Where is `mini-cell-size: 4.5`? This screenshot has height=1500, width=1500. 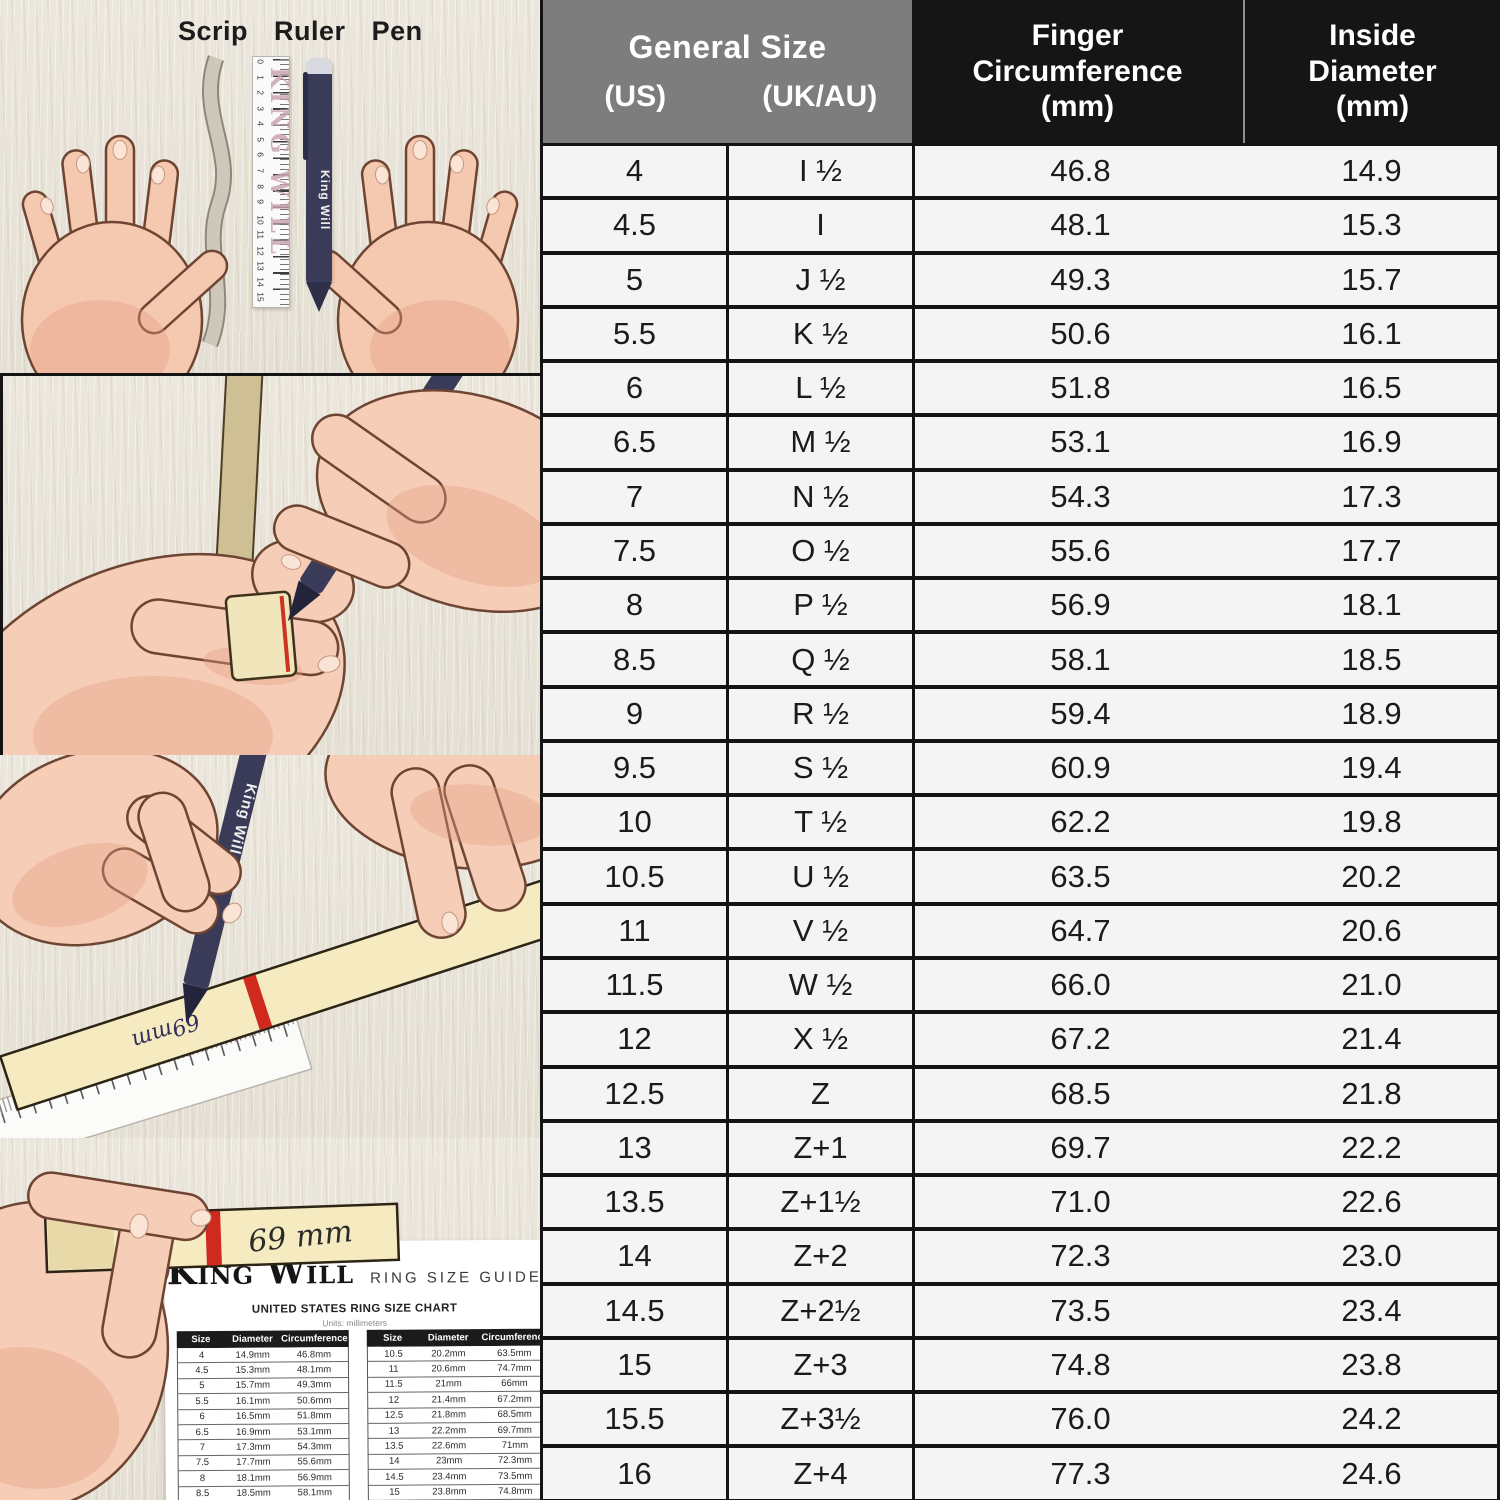 mini-cell-size: 4.5 is located at coordinates (201, 1371).